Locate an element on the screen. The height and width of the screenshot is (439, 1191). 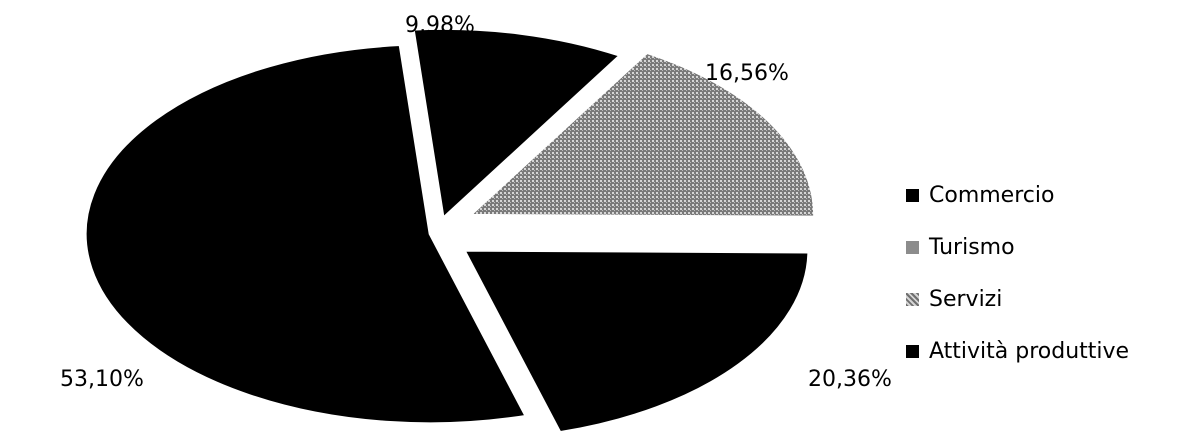
legend-item-servizi: Servizi is located at coordinates (1017, 299).